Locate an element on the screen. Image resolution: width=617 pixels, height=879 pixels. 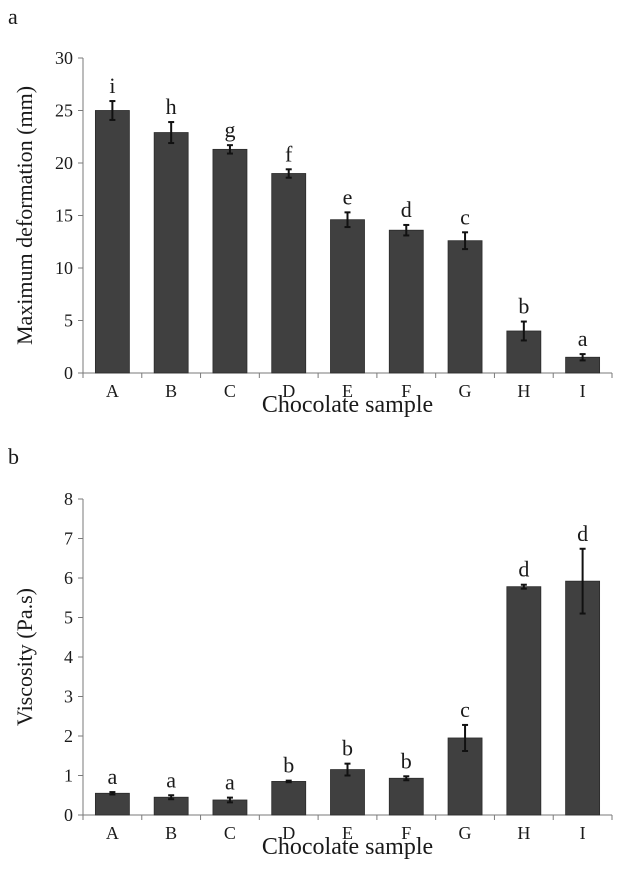
y-tick-label: 7 is located at coordinates (68, 539).